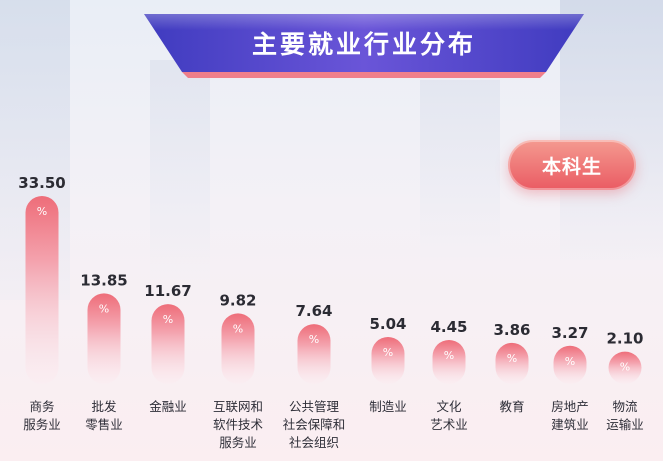 Image resolution: width=663 pixels, height=461 pixels. I want to click on category-label-line: 互联网和, so click(237, 406).